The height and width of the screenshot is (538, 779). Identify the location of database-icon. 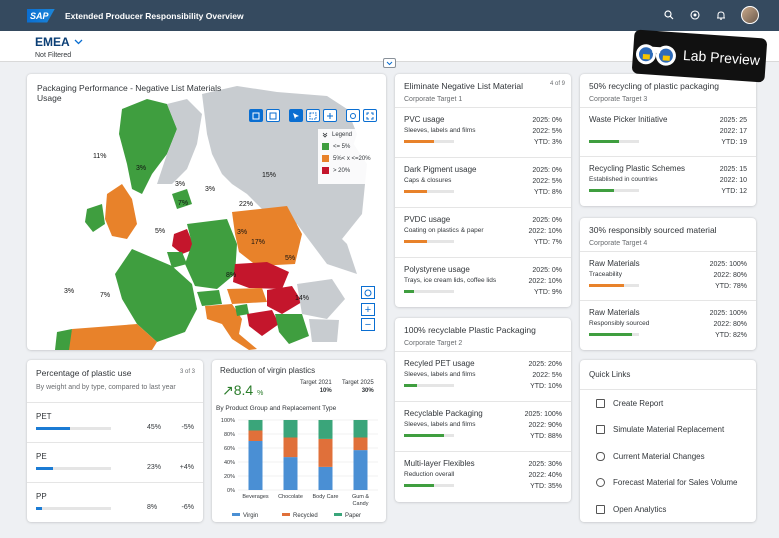
(600, 456).